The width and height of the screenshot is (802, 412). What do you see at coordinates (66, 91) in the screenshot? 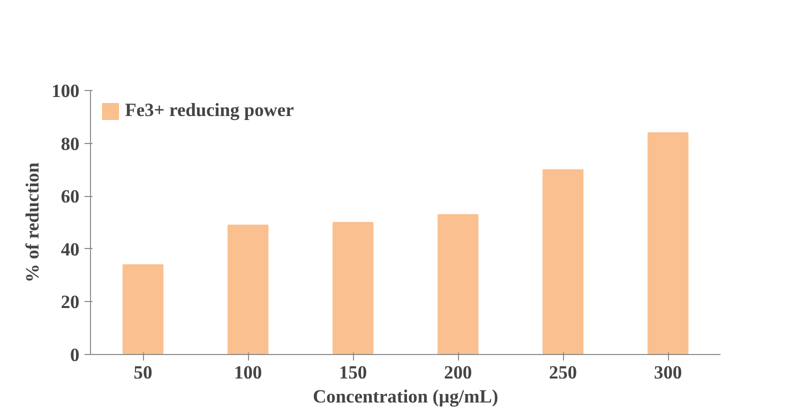
I see `y-tick-label: 100` at bounding box center [66, 91].